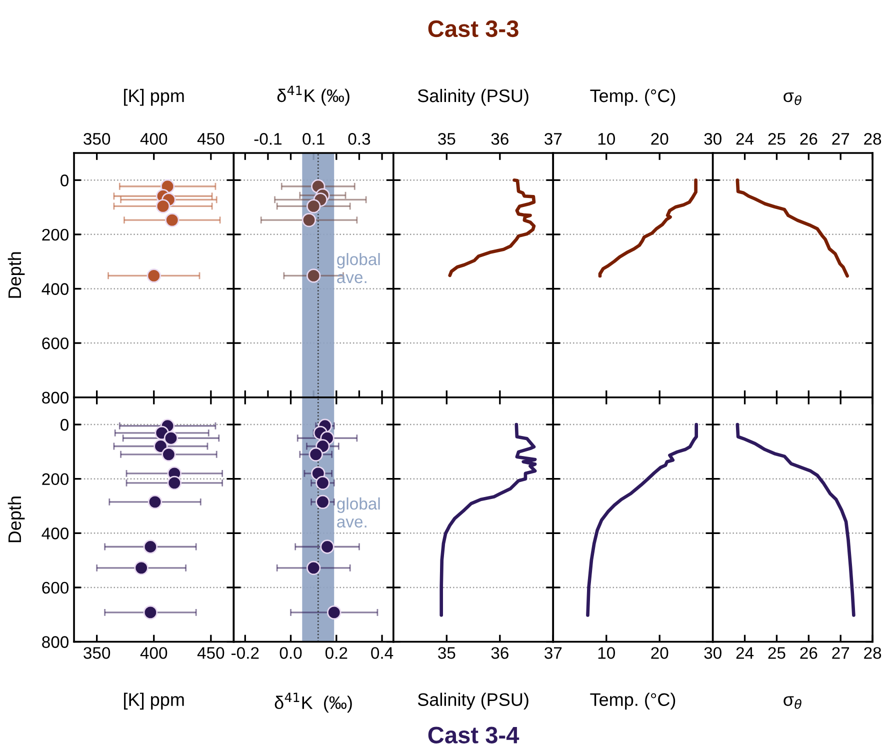  I want to click on x-tick-label: 0.4, so click(382, 653).